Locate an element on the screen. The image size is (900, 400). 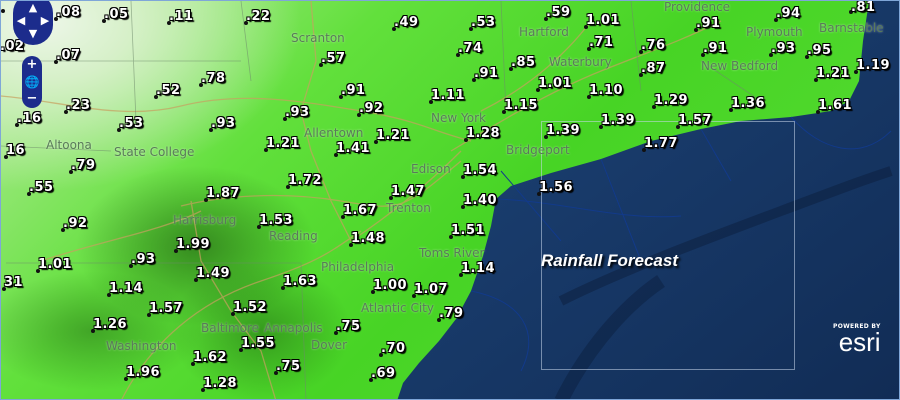
arrow-up-icon: ▲ is located at coordinates (33, 7).